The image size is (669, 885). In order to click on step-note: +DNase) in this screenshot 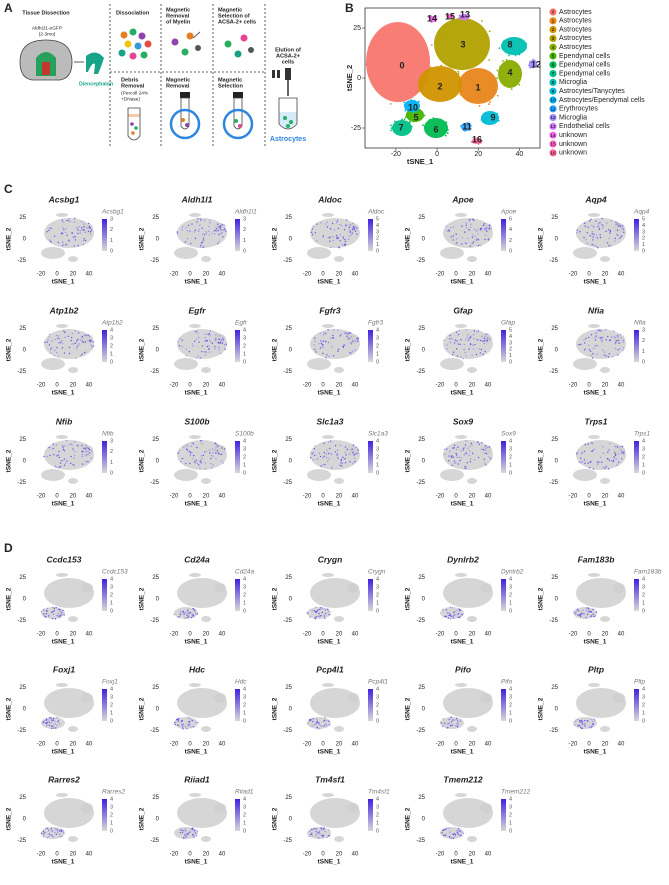, I will do `click(130, 99)`.